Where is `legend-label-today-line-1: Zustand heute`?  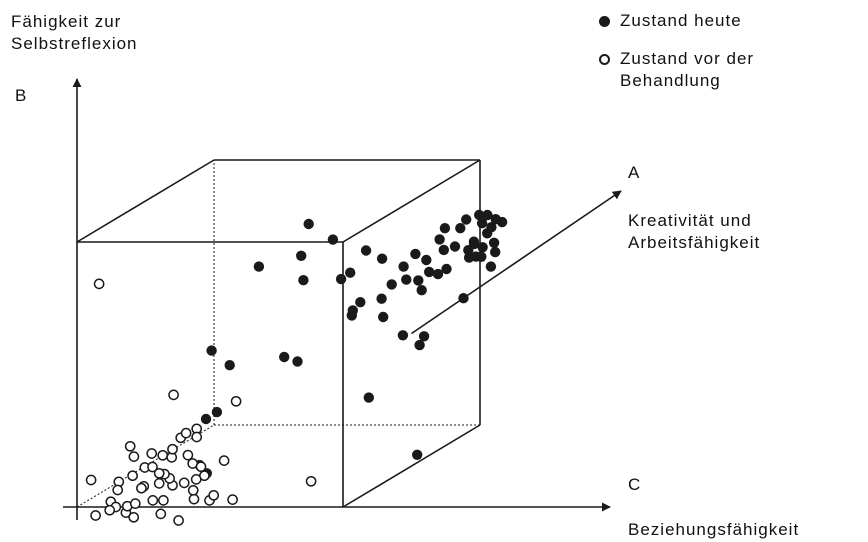 legend-label-today-line-1: Zustand heute is located at coordinates (681, 20).